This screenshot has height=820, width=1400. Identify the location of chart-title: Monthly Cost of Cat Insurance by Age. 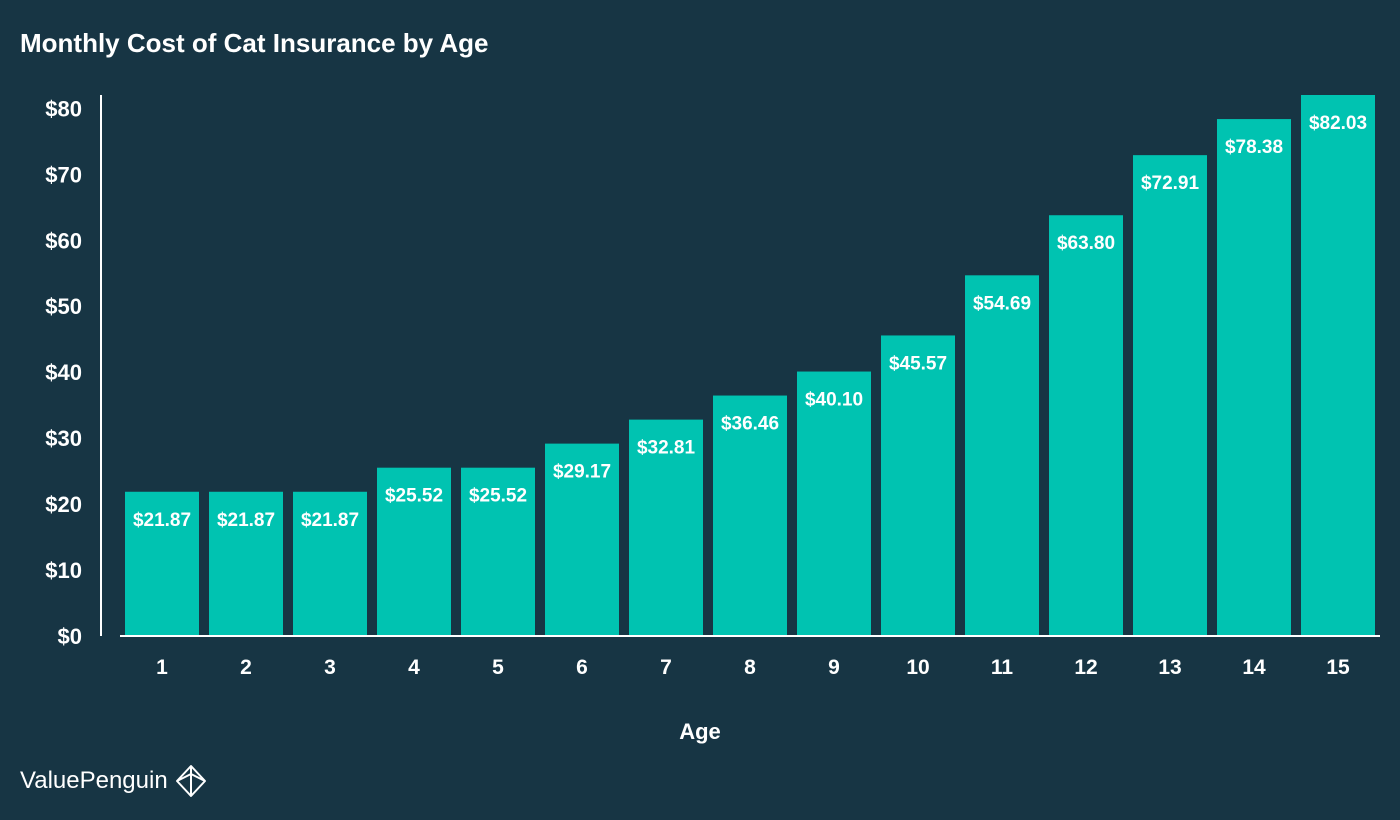
(254, 43).